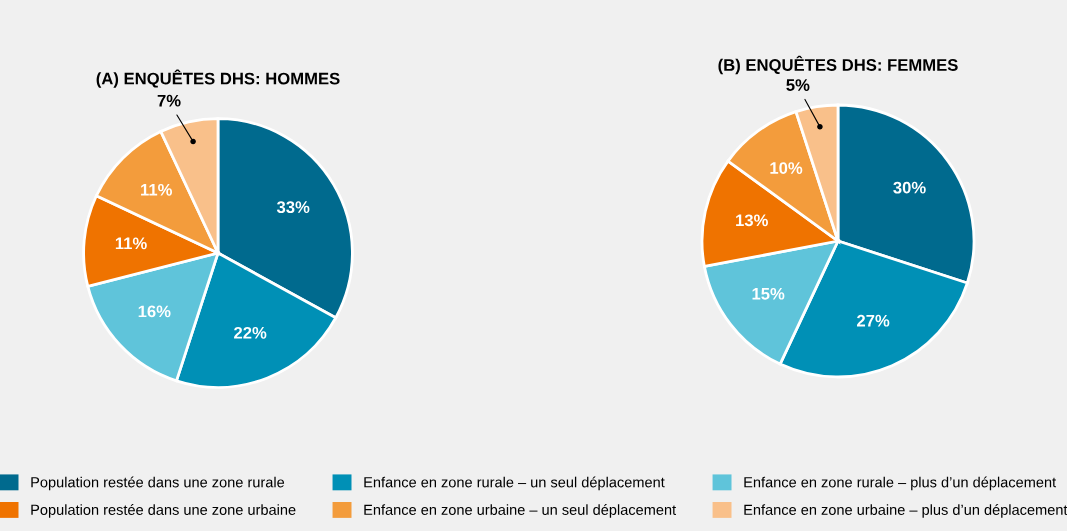 The height and width of the screenshot is (531, 1067). Describe the element at coordinates (786, 168) in the screenshot. I see `data-label: 10%` at that location.